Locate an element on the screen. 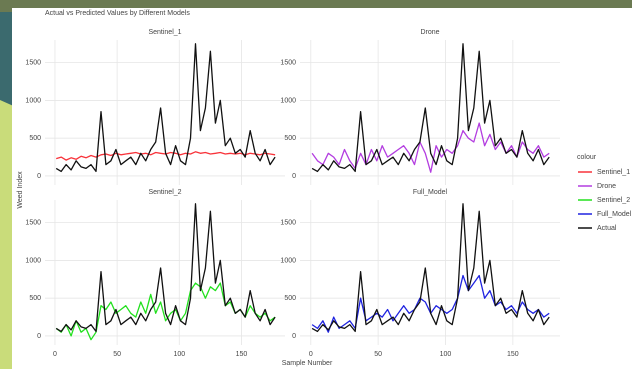  panel-title: Sentinel_2 is located at coordinates (164, 192).